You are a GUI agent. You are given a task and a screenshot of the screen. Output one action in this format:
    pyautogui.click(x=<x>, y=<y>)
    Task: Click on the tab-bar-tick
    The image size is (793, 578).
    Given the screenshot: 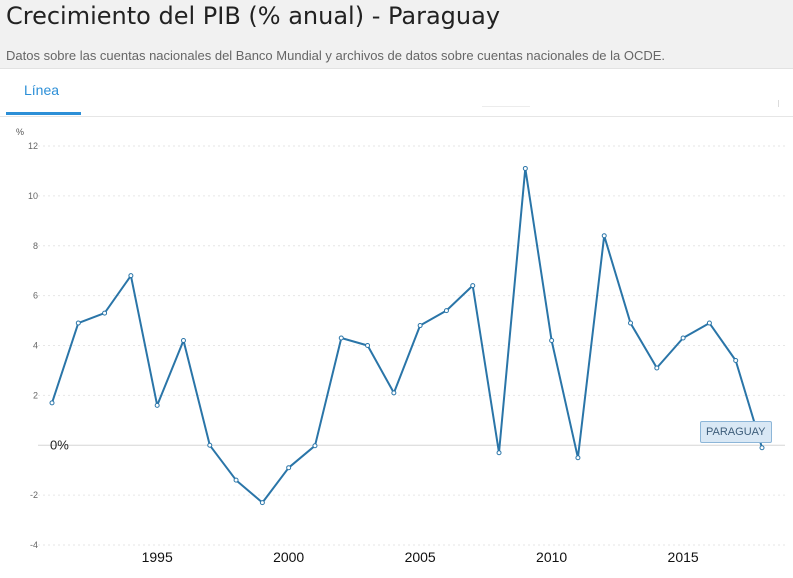 What is the action you would take?
    pyautogui.click(x=778, y=103)
    